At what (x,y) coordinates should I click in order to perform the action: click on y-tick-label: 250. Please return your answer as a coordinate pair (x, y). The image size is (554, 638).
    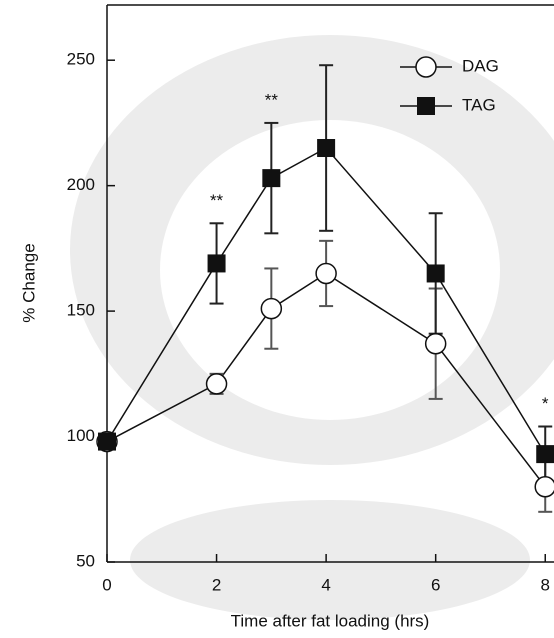
    Looking at the image, I should click on (81, 59).